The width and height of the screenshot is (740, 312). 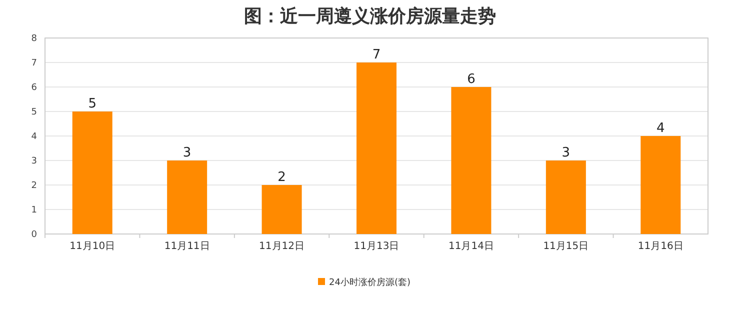 I want to click on x-tick-label: 11月15日, so click(x=566, y=246).